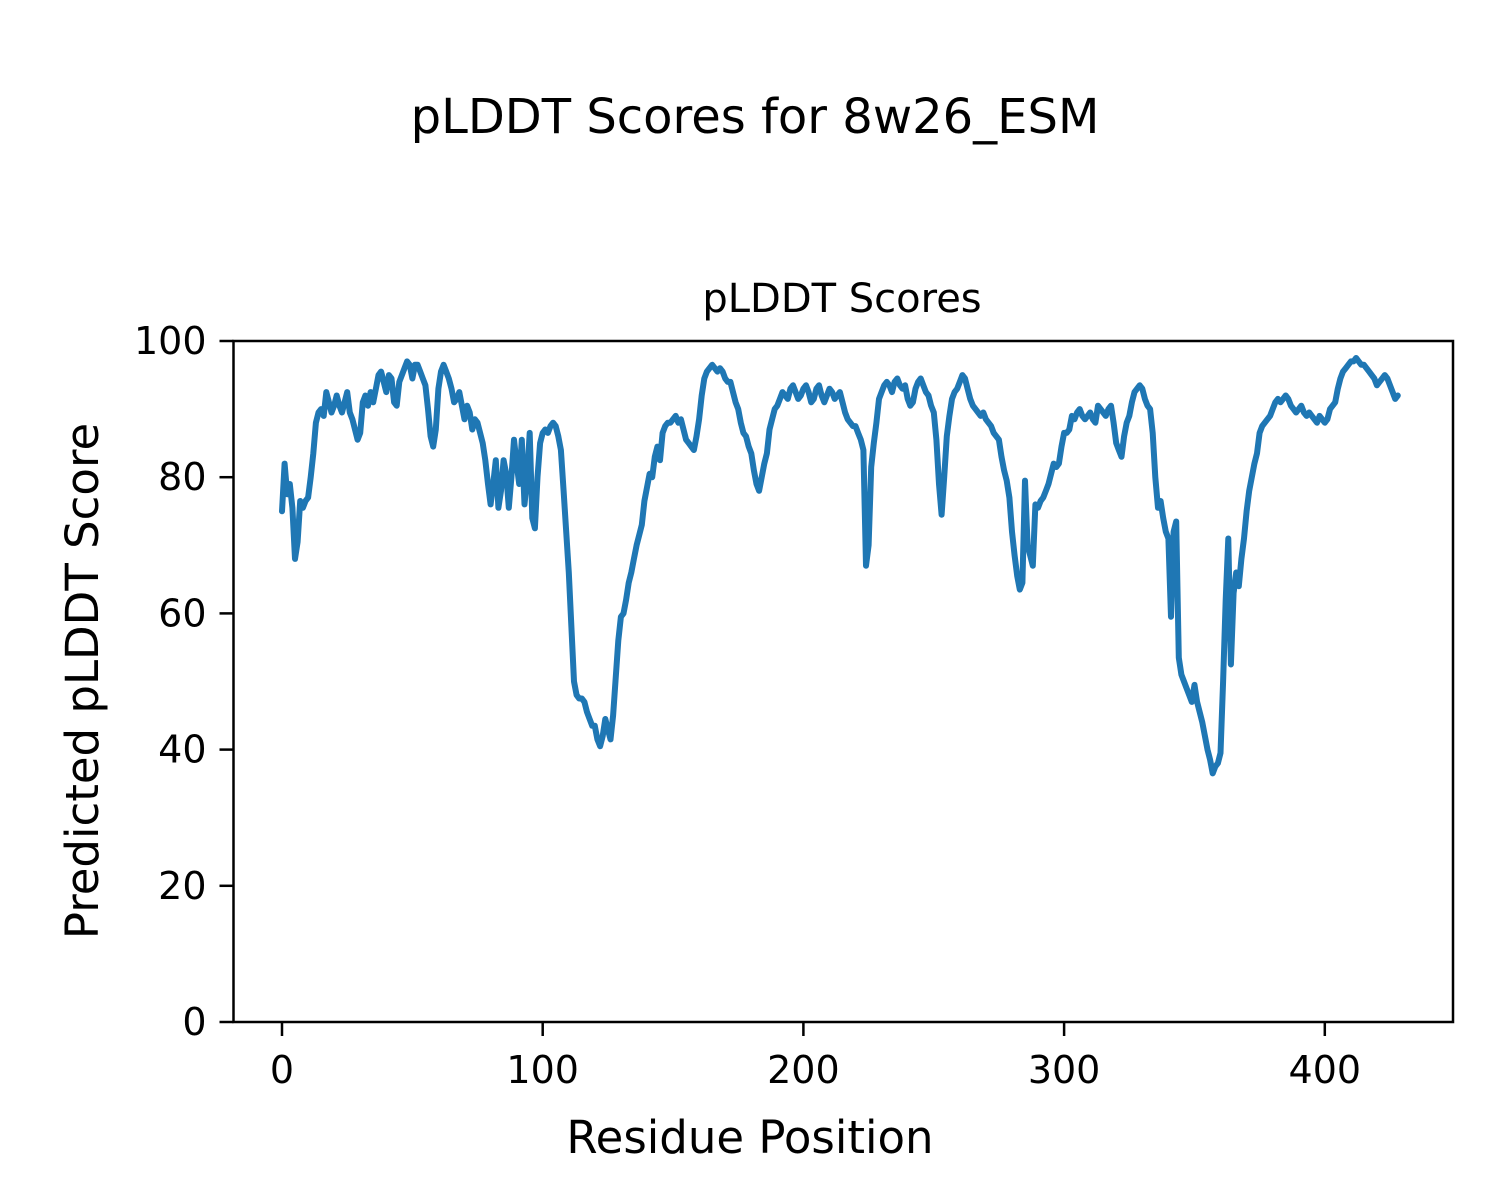  What do you see at coordinates (1064, 1070) in the screenshot?
I see `x-tick-label: 300` at bounding box center [1064, 1070].